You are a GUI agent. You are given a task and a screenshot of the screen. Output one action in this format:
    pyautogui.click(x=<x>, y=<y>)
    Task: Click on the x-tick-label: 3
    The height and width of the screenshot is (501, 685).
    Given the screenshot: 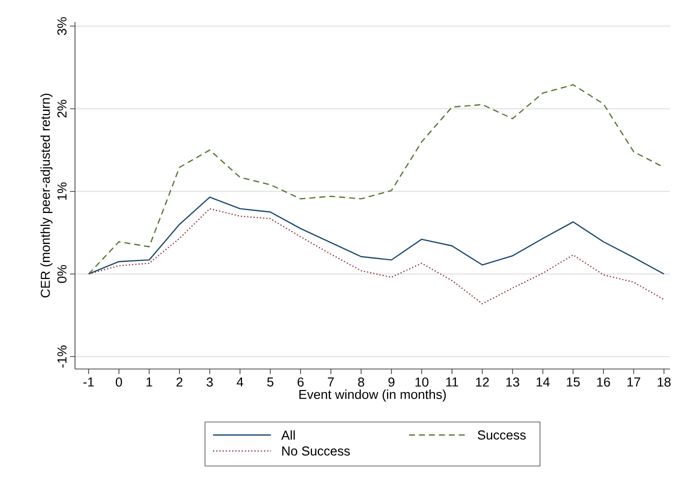 What is the action you would take?
    pyautogui.click(x=209, y=382)
    